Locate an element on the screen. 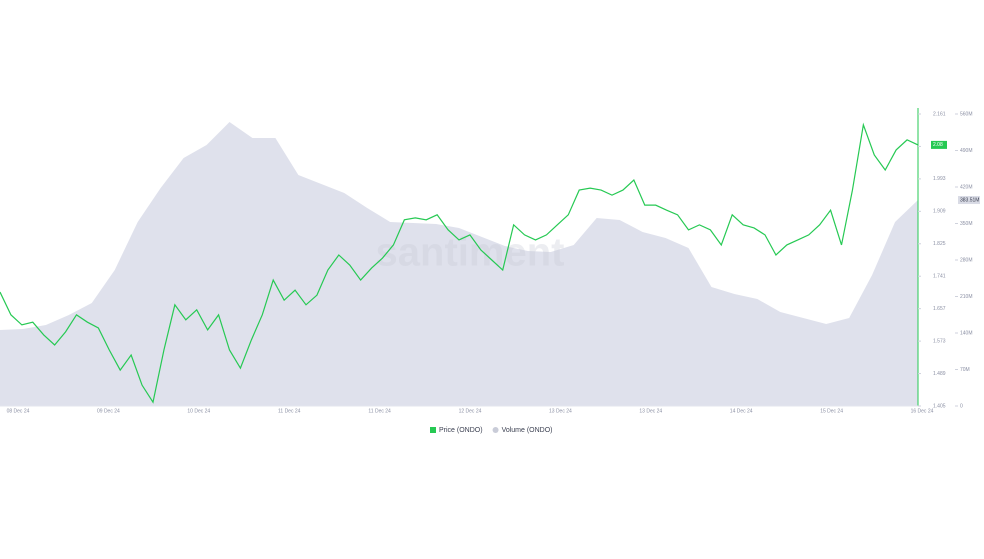 Image resolution: width=984 pixels, height=559 pixels. y2-tick-label: 350M is located at coordinates (966, 224).